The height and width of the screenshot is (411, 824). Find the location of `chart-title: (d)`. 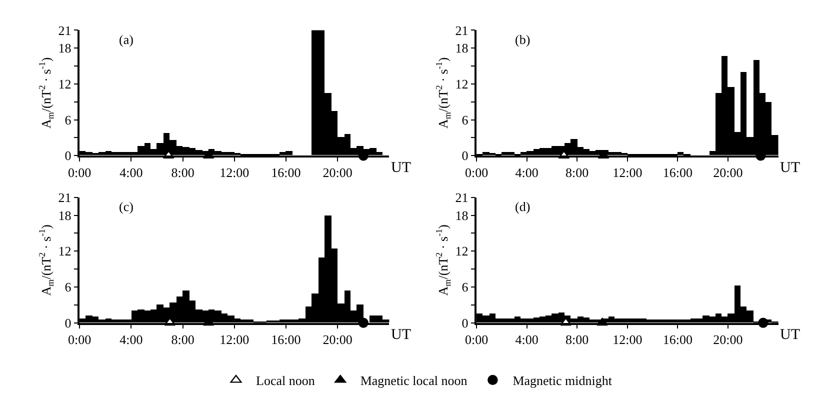

chart-title: (d) is located at coordinates (522, 206).